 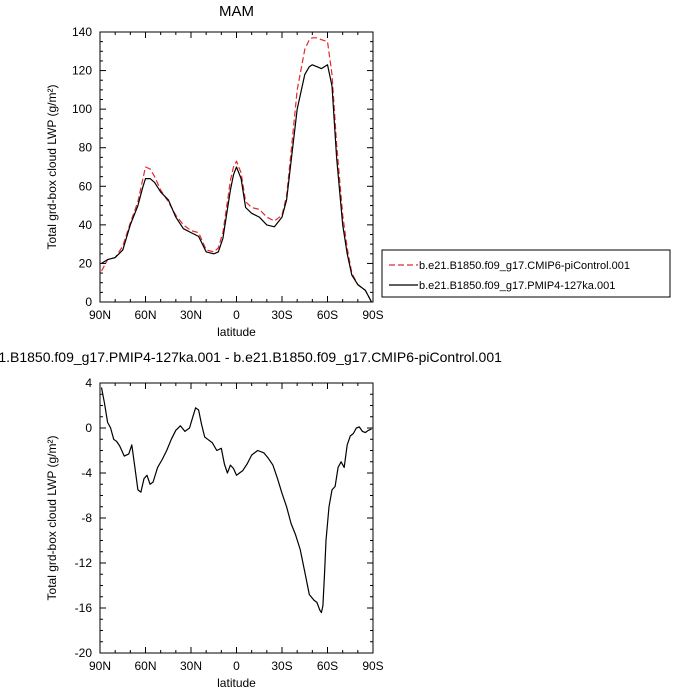 I want to click on legend-label-2: b.e21.B1850.f09_g17.PMIP4-127ka.001, so click(x=517, y=286).